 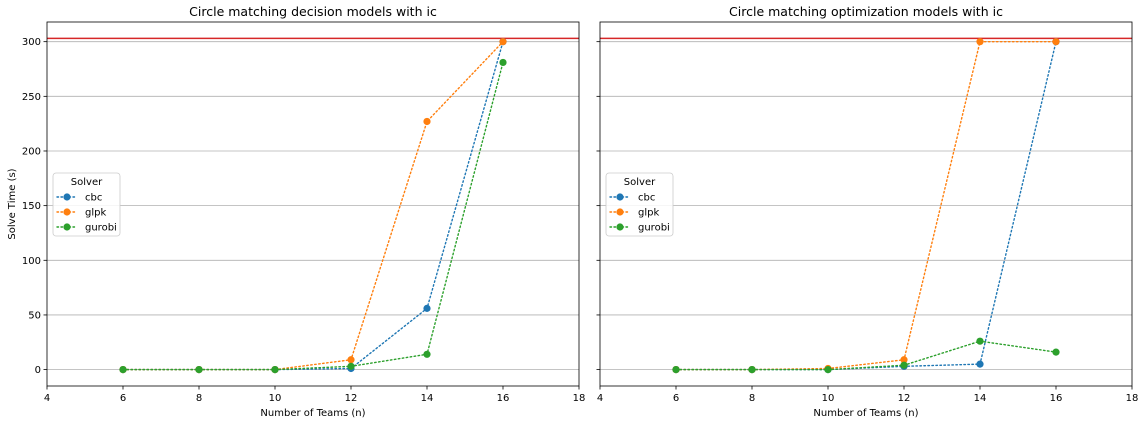 What do you see at coordinates (12, 203) in the screenshot?
I see `y-axis-label: Solve Time (s)` at bounding box center [12, 203].